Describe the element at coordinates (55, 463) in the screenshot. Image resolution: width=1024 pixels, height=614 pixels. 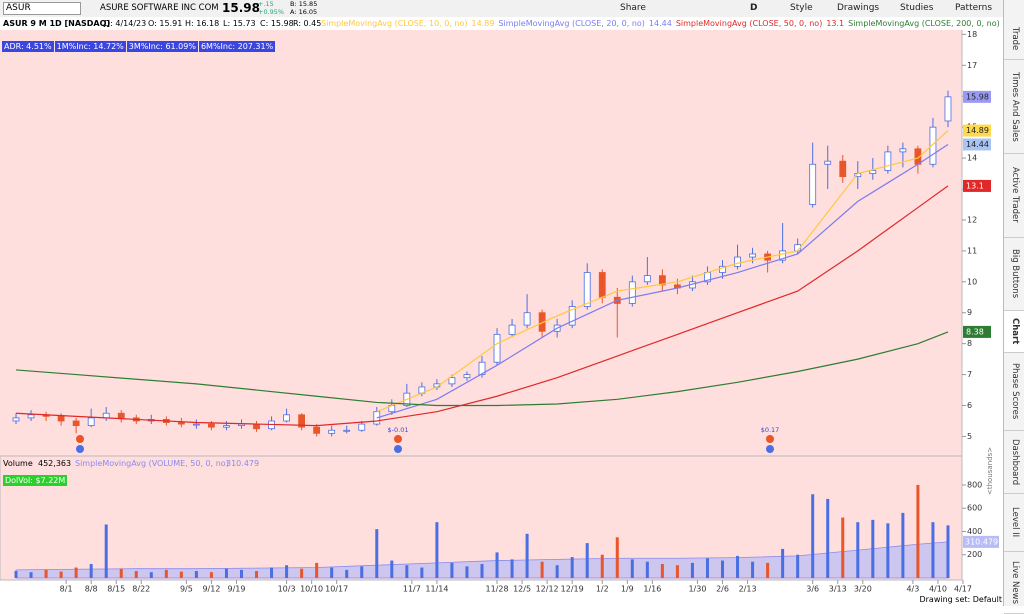
I see `volume-last: 452,363` at that location.